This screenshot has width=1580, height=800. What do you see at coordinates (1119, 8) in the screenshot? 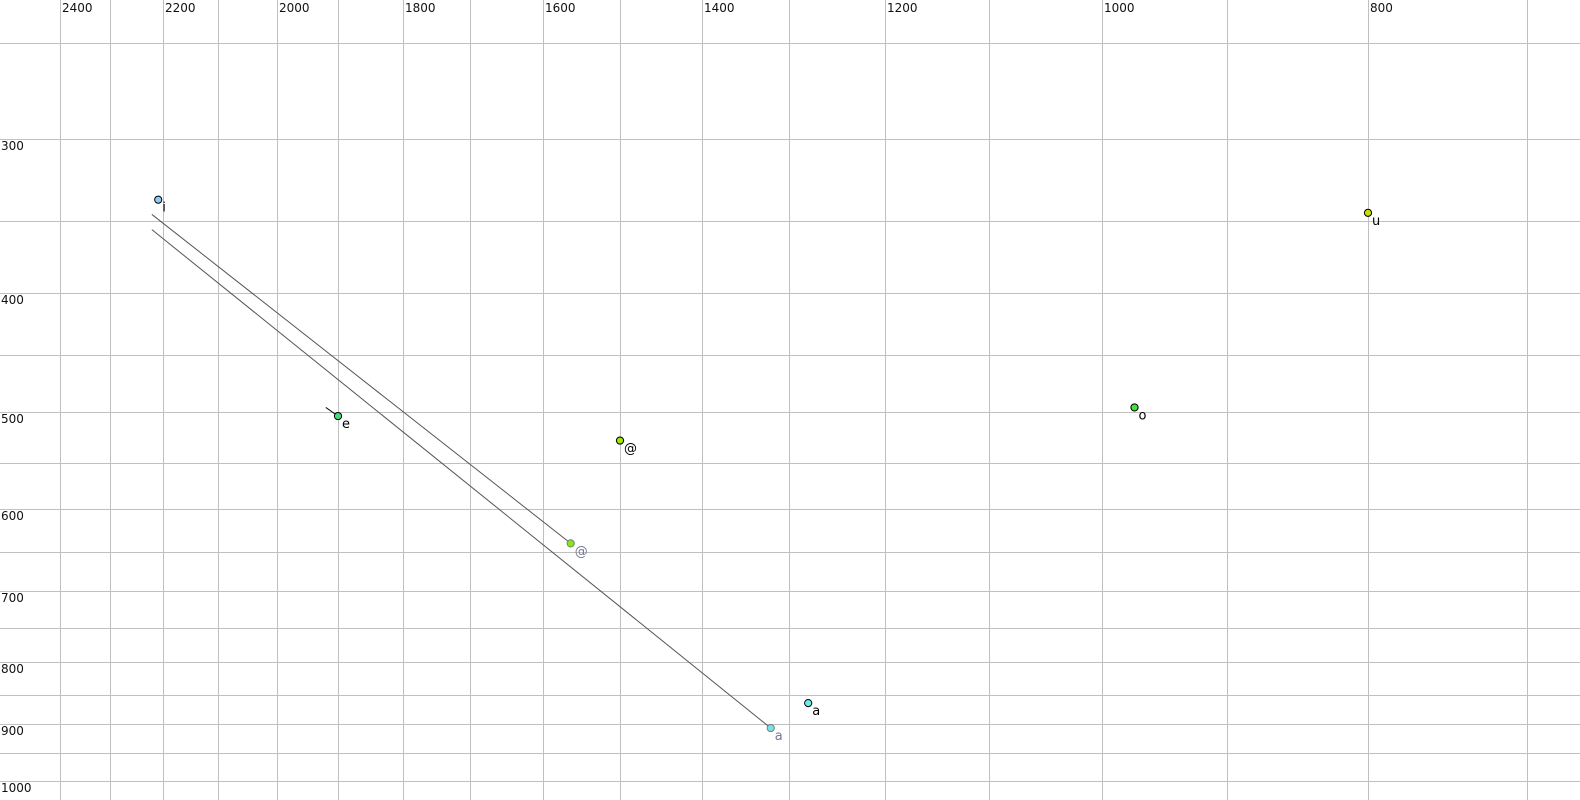
I see `x-tick-label: 1000` at bounding box center [1119, 8].